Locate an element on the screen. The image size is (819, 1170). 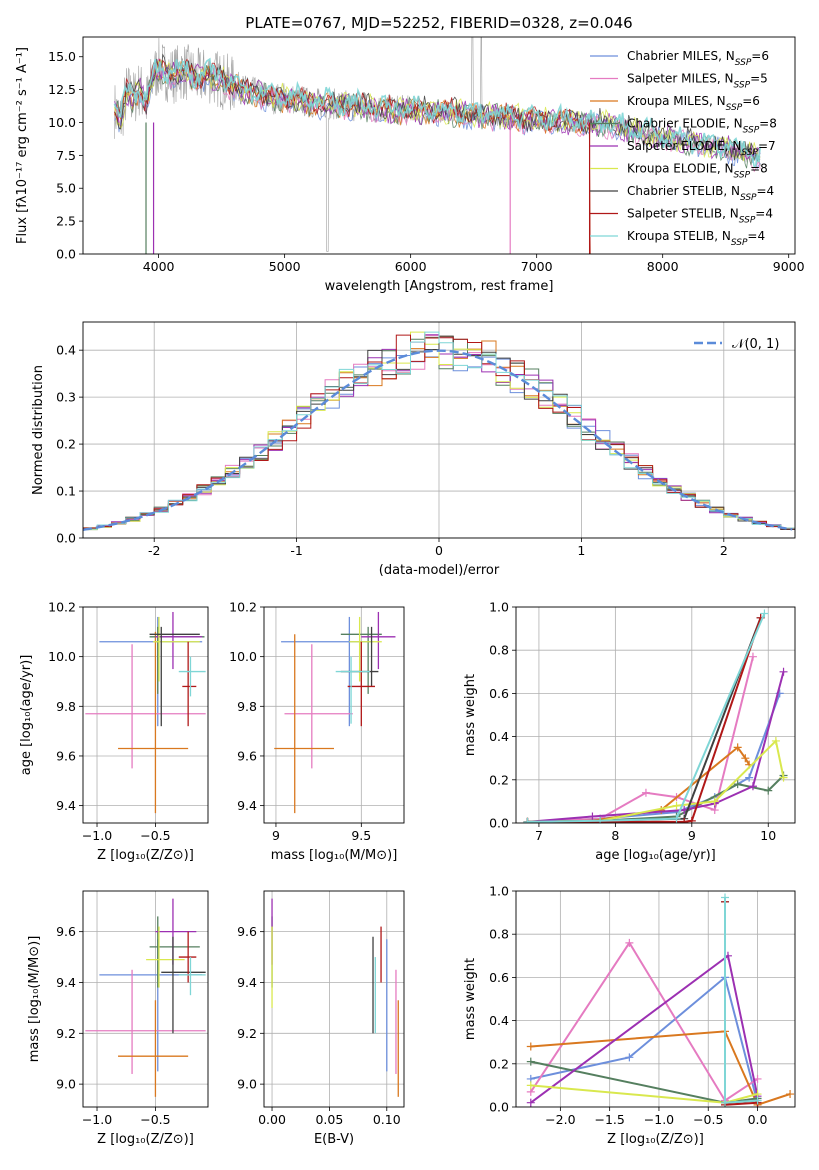
y-tick-label: 9.0 is located at coordinates (247, 1084).